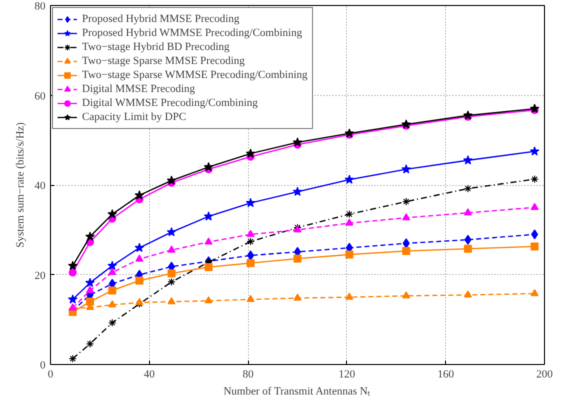  What do you see at coordinates (134, 117) in the screenshot?
I see `legend-label: Capacity Limit by DPC` at bounding box center [134, 117].